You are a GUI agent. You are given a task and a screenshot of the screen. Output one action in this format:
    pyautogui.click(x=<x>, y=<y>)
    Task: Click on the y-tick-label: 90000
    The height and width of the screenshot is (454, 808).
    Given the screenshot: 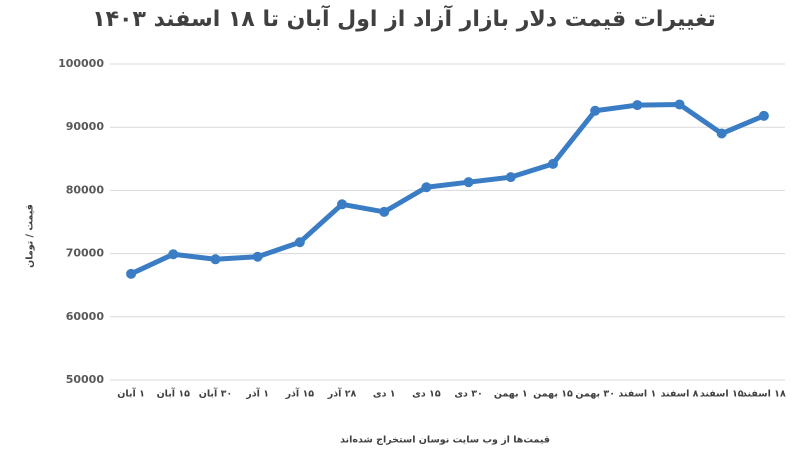 What is the action you would take?
    pyautogui.click(x=85, y=126)
    